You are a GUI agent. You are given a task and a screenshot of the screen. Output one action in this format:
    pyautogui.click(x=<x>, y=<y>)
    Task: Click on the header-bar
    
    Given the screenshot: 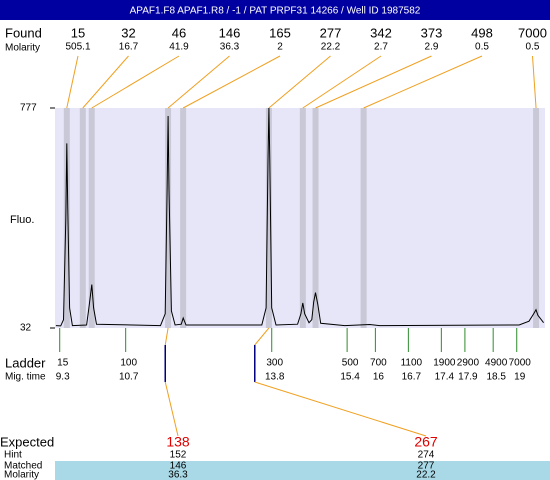 What is the action you would take?
    pyautogui.click(x=275, y=10)
    